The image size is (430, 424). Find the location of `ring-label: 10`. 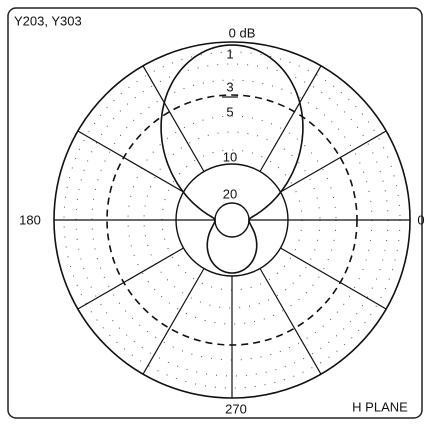

ring-label: 10 is located at coordinates (230, 156).